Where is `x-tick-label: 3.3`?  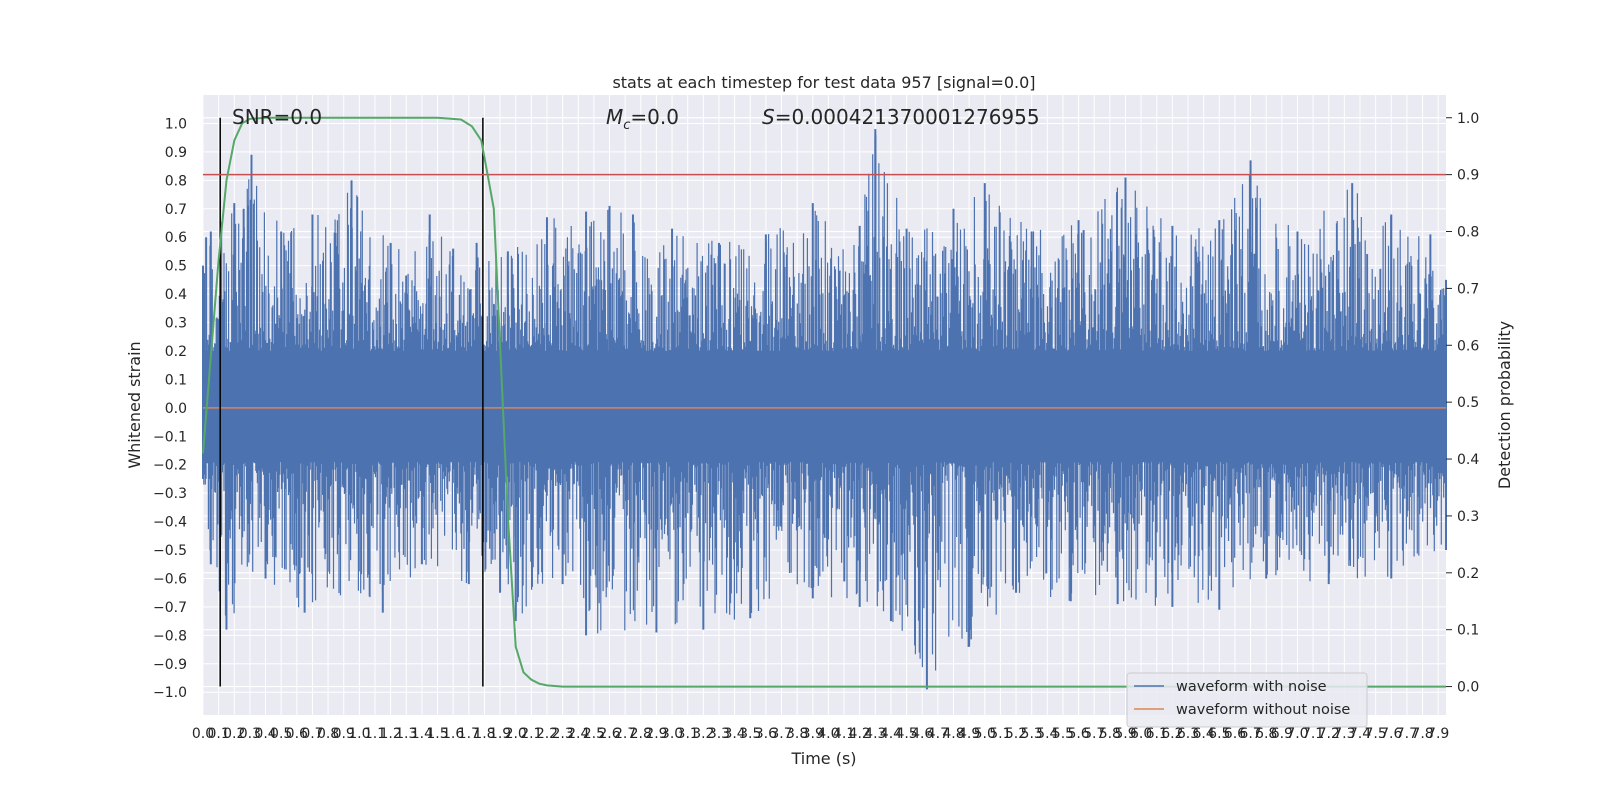
x-tick-label: 3.3 is located at coordinates (719, 734).